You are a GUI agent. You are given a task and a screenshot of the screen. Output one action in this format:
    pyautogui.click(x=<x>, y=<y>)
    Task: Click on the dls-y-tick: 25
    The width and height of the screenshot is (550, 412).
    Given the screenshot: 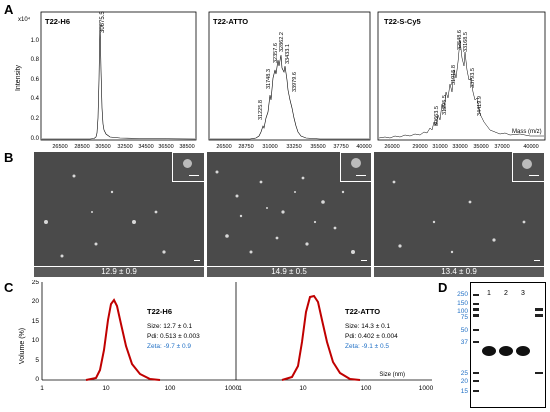 What is the action you would take?
    pyautogui.click(x=36, y=283)
    